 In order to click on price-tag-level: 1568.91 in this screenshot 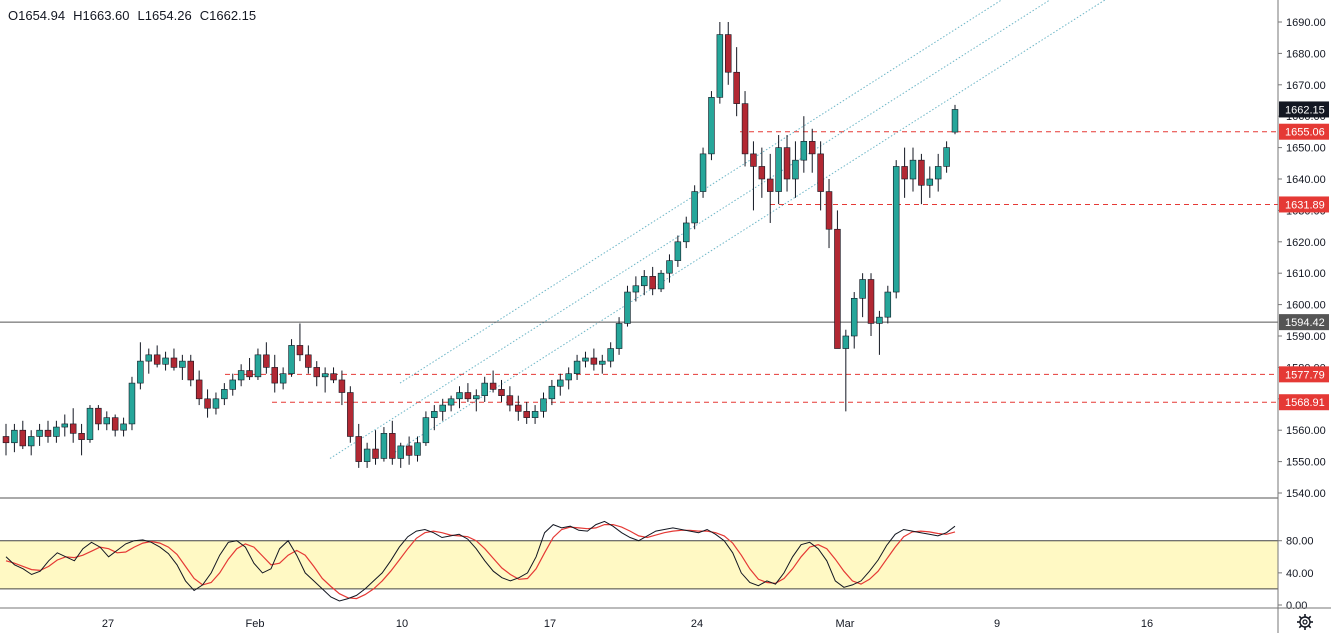, I will do `click(1304, 402)`.